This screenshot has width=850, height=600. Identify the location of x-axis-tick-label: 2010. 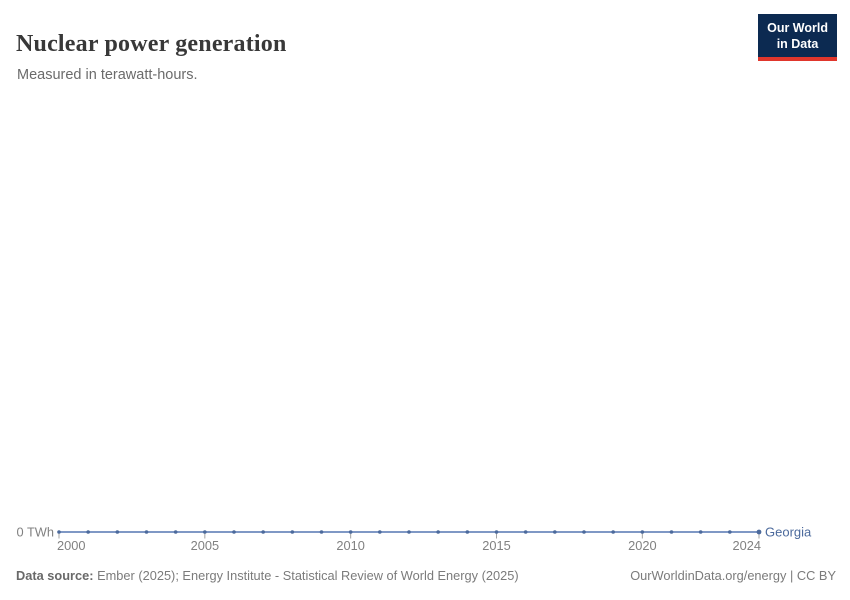
(350, 545).